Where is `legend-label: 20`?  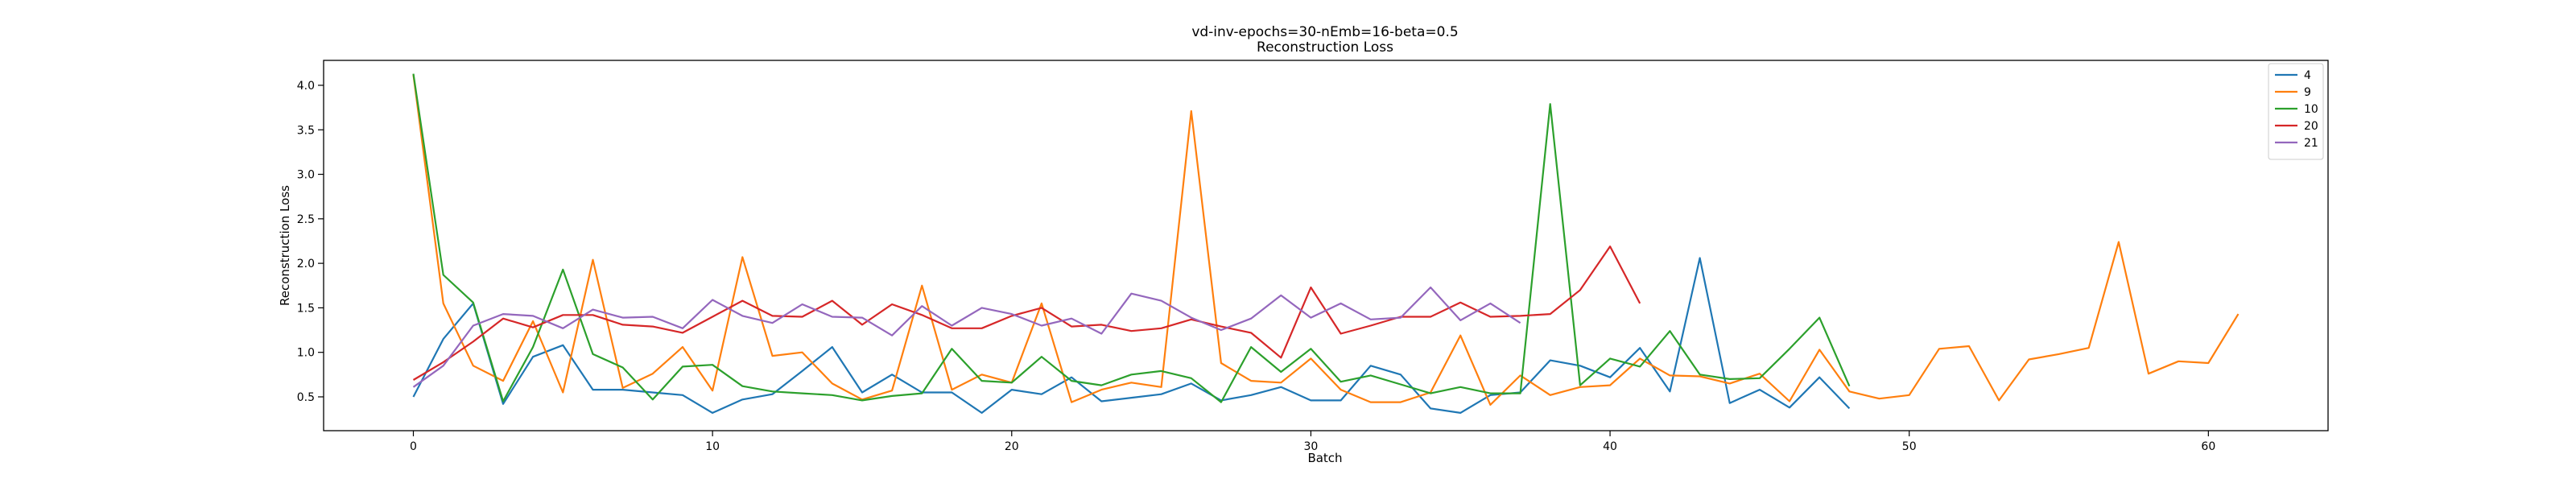 legend-label: 20 is located at coordinates (2311, 126).